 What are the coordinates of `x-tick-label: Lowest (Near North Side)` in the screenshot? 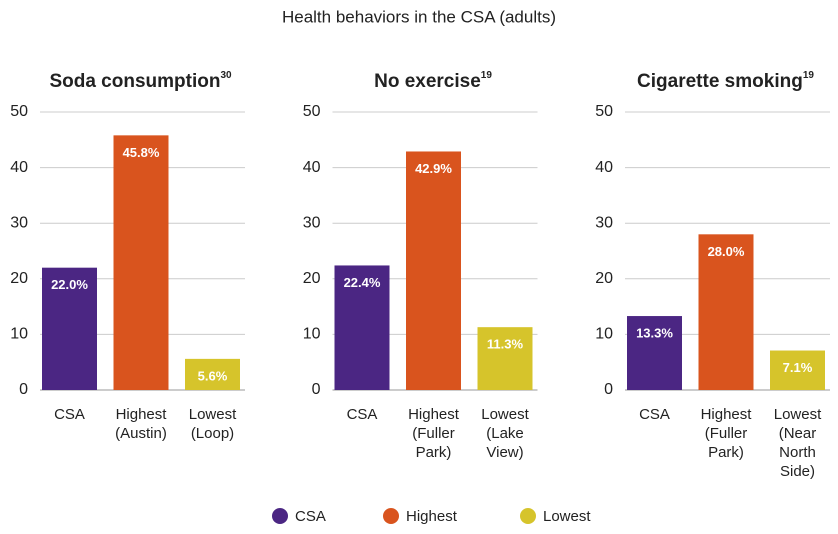 It's located at (797, 443).